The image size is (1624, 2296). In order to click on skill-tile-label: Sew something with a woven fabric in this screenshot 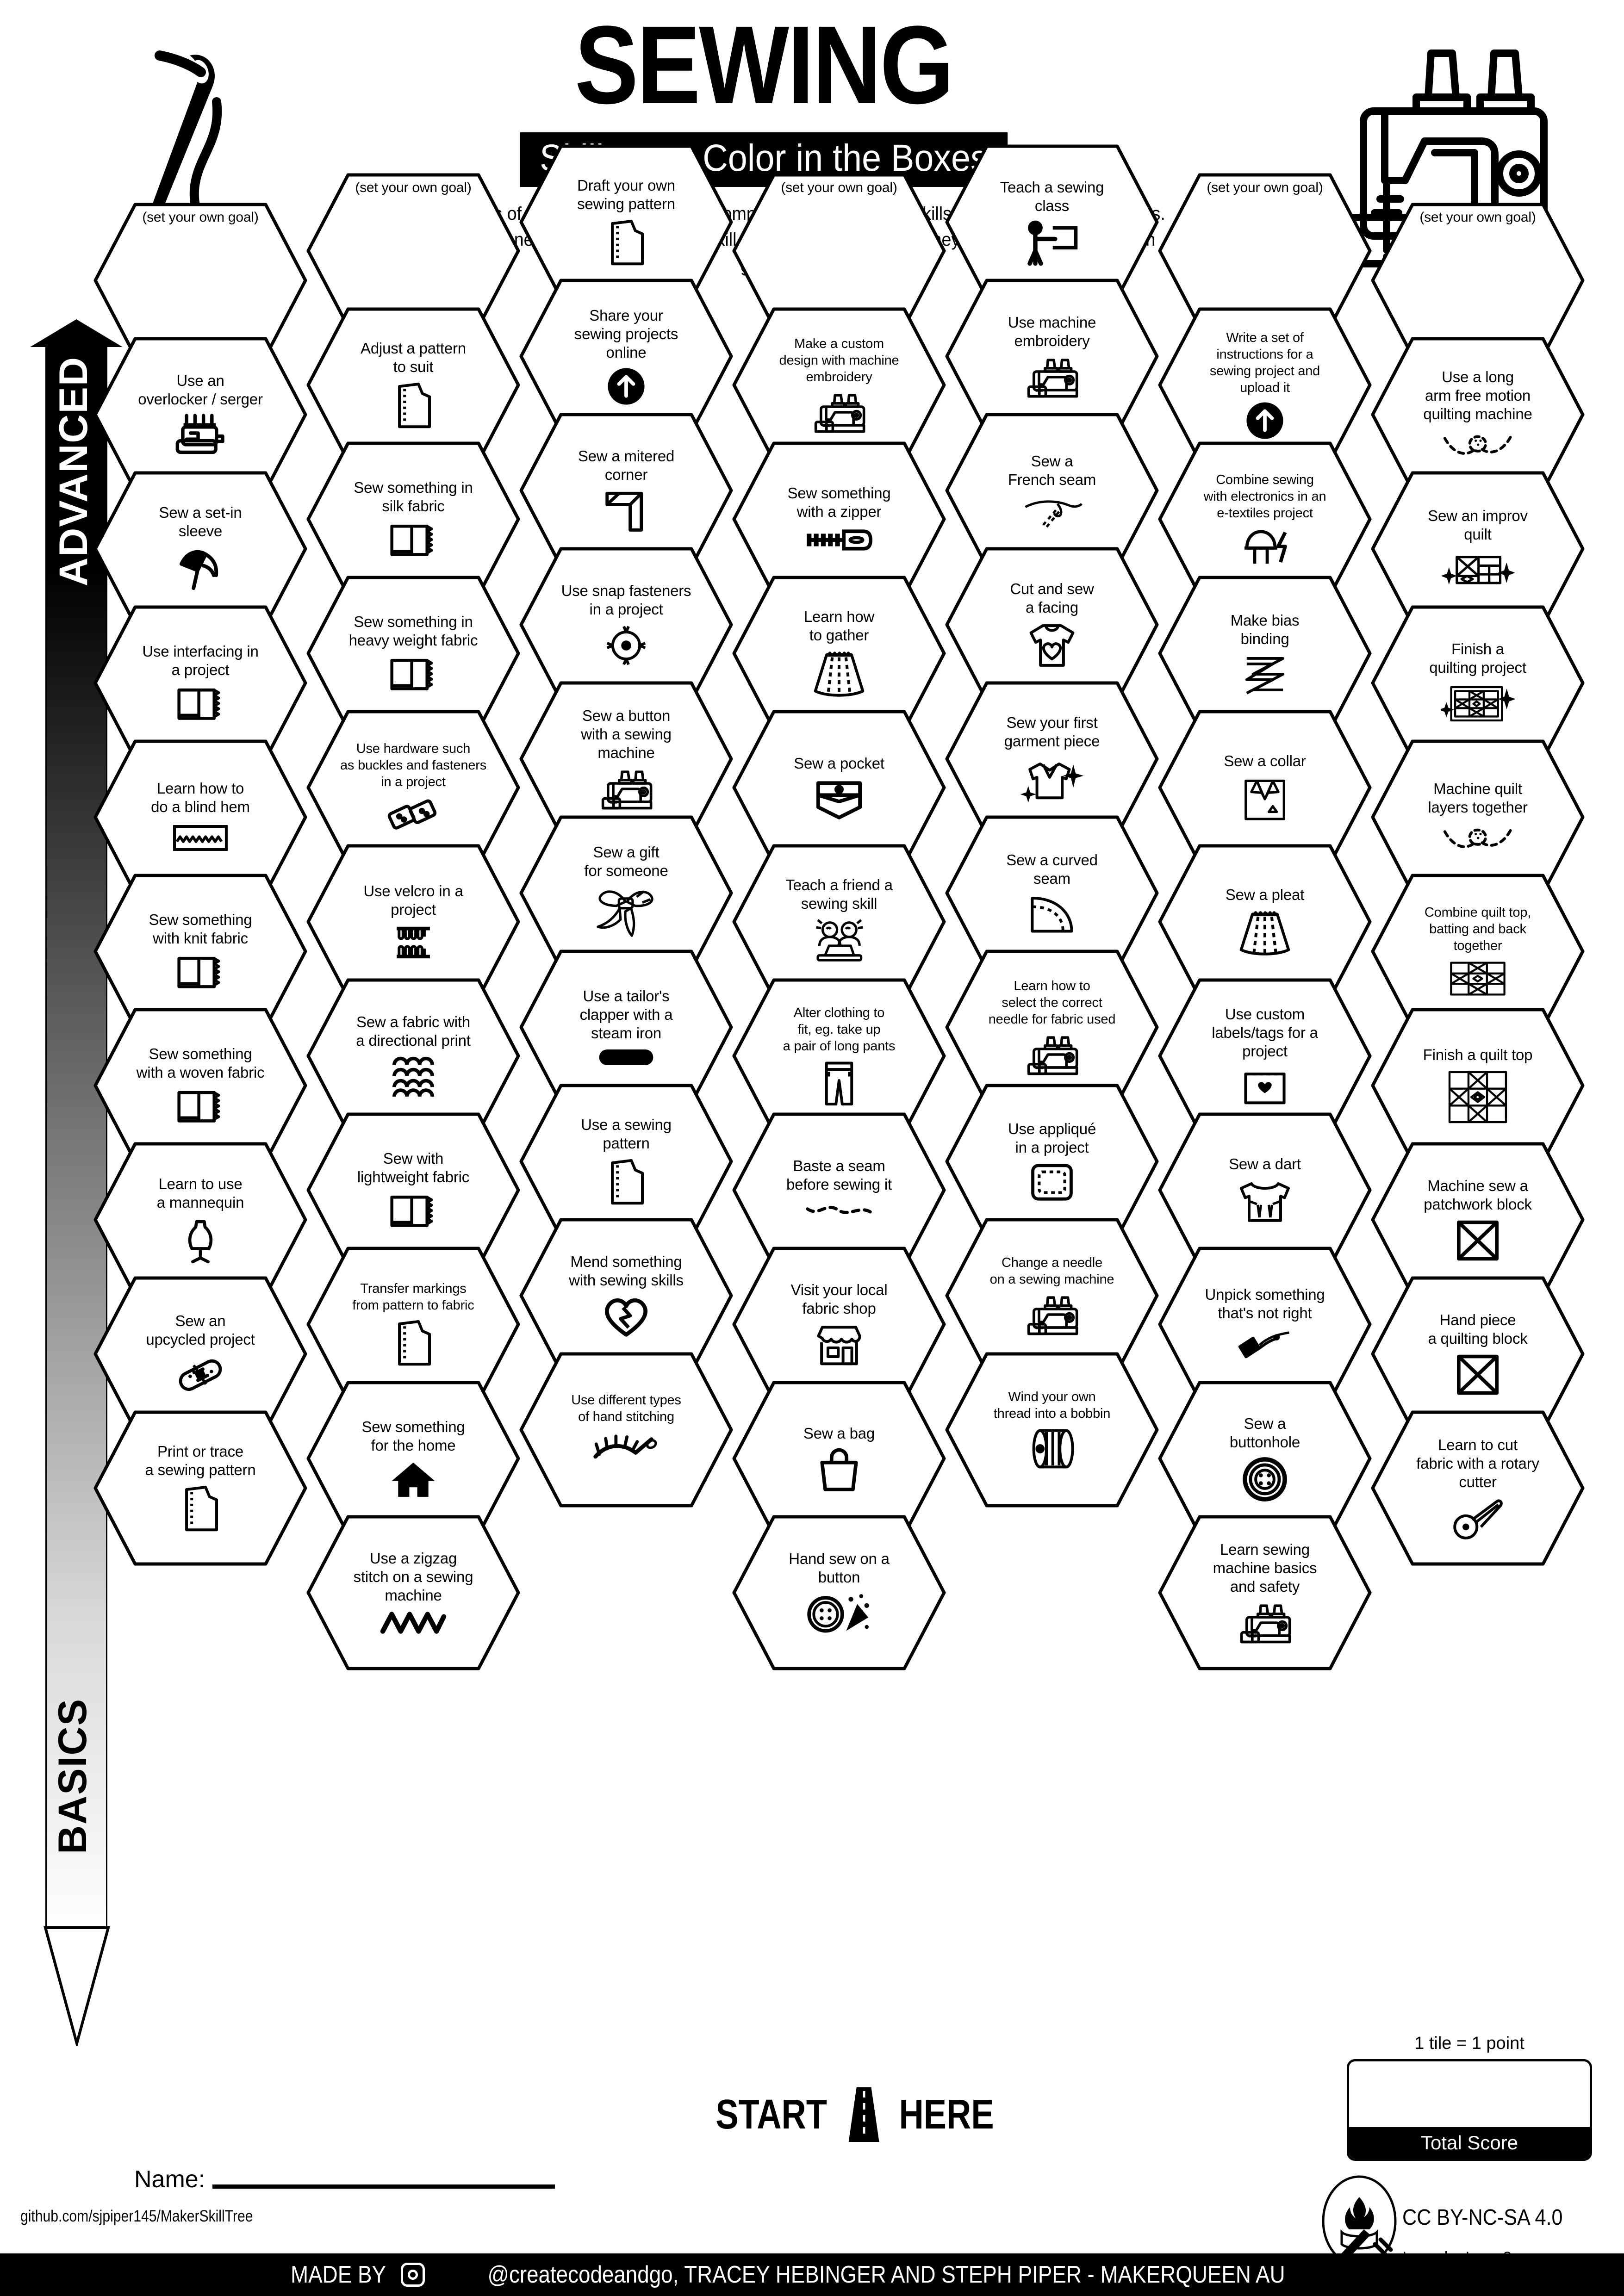, I will do `click(200, 1063)`.